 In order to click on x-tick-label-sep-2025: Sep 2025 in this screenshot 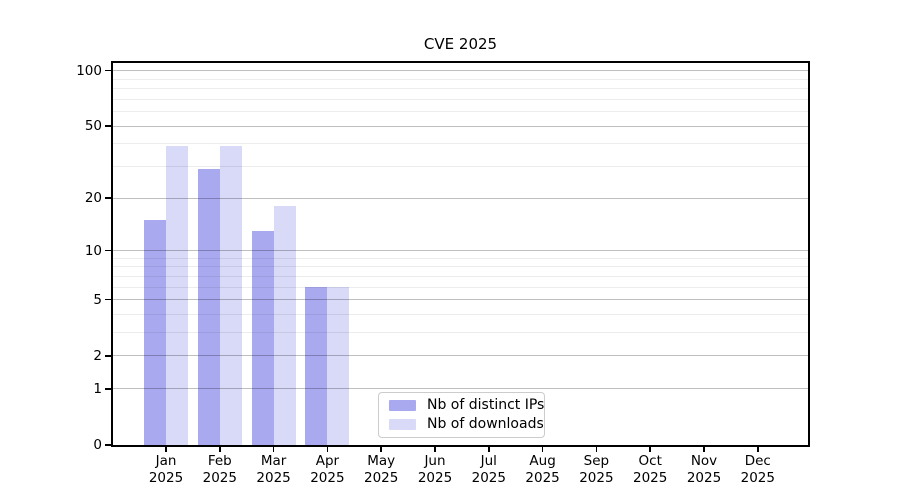, I will do `click(596, 469)`.